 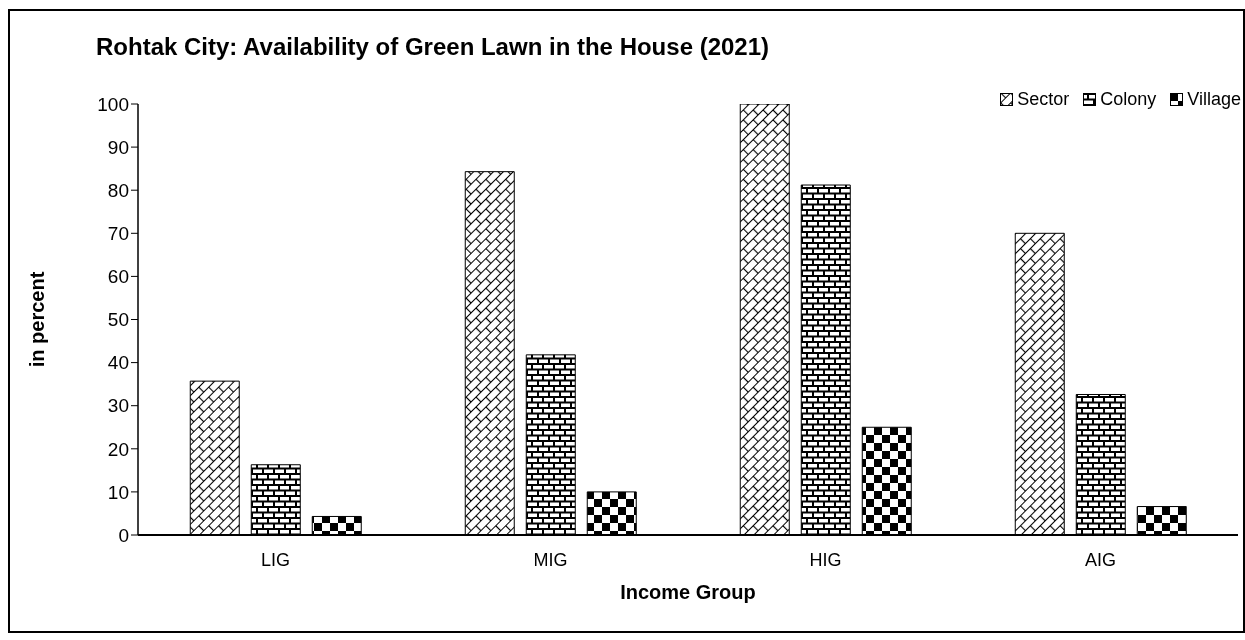 I want to click on y-tick-label: 90, so click(x=118, y=147).